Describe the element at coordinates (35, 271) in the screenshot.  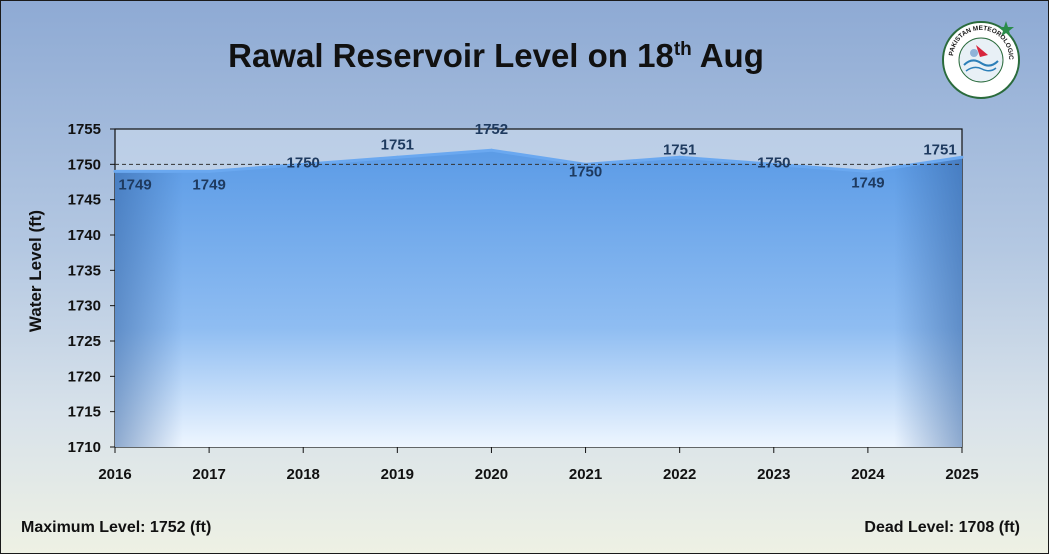
I see `y-axis-title: Water Level (ft)` at that location.